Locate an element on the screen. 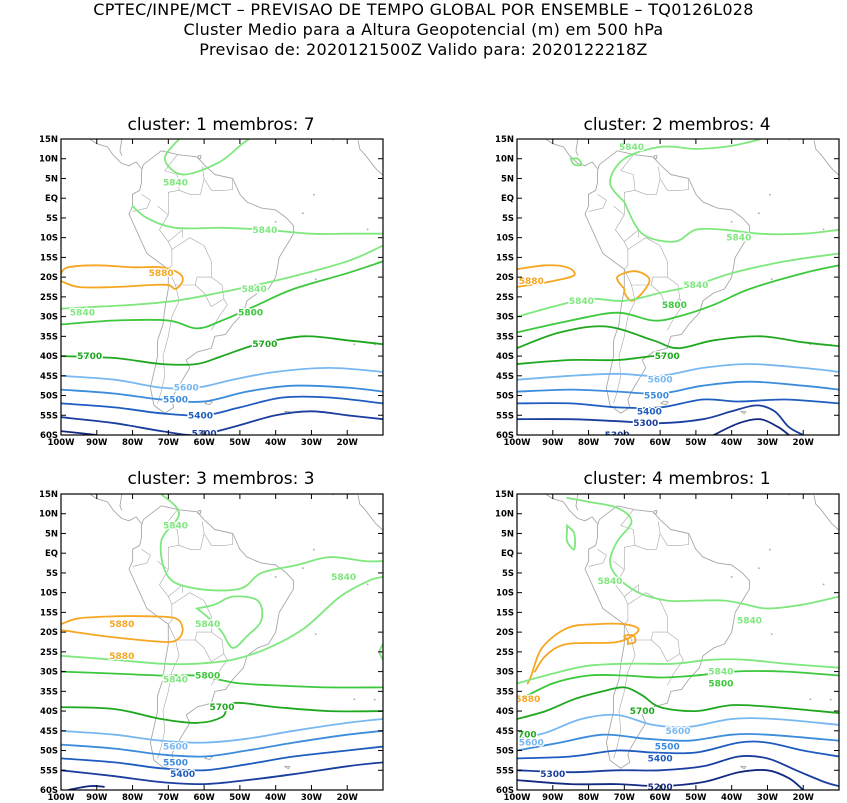 The image size is (847, 803). map-frame is located at coordinates (678, 642).